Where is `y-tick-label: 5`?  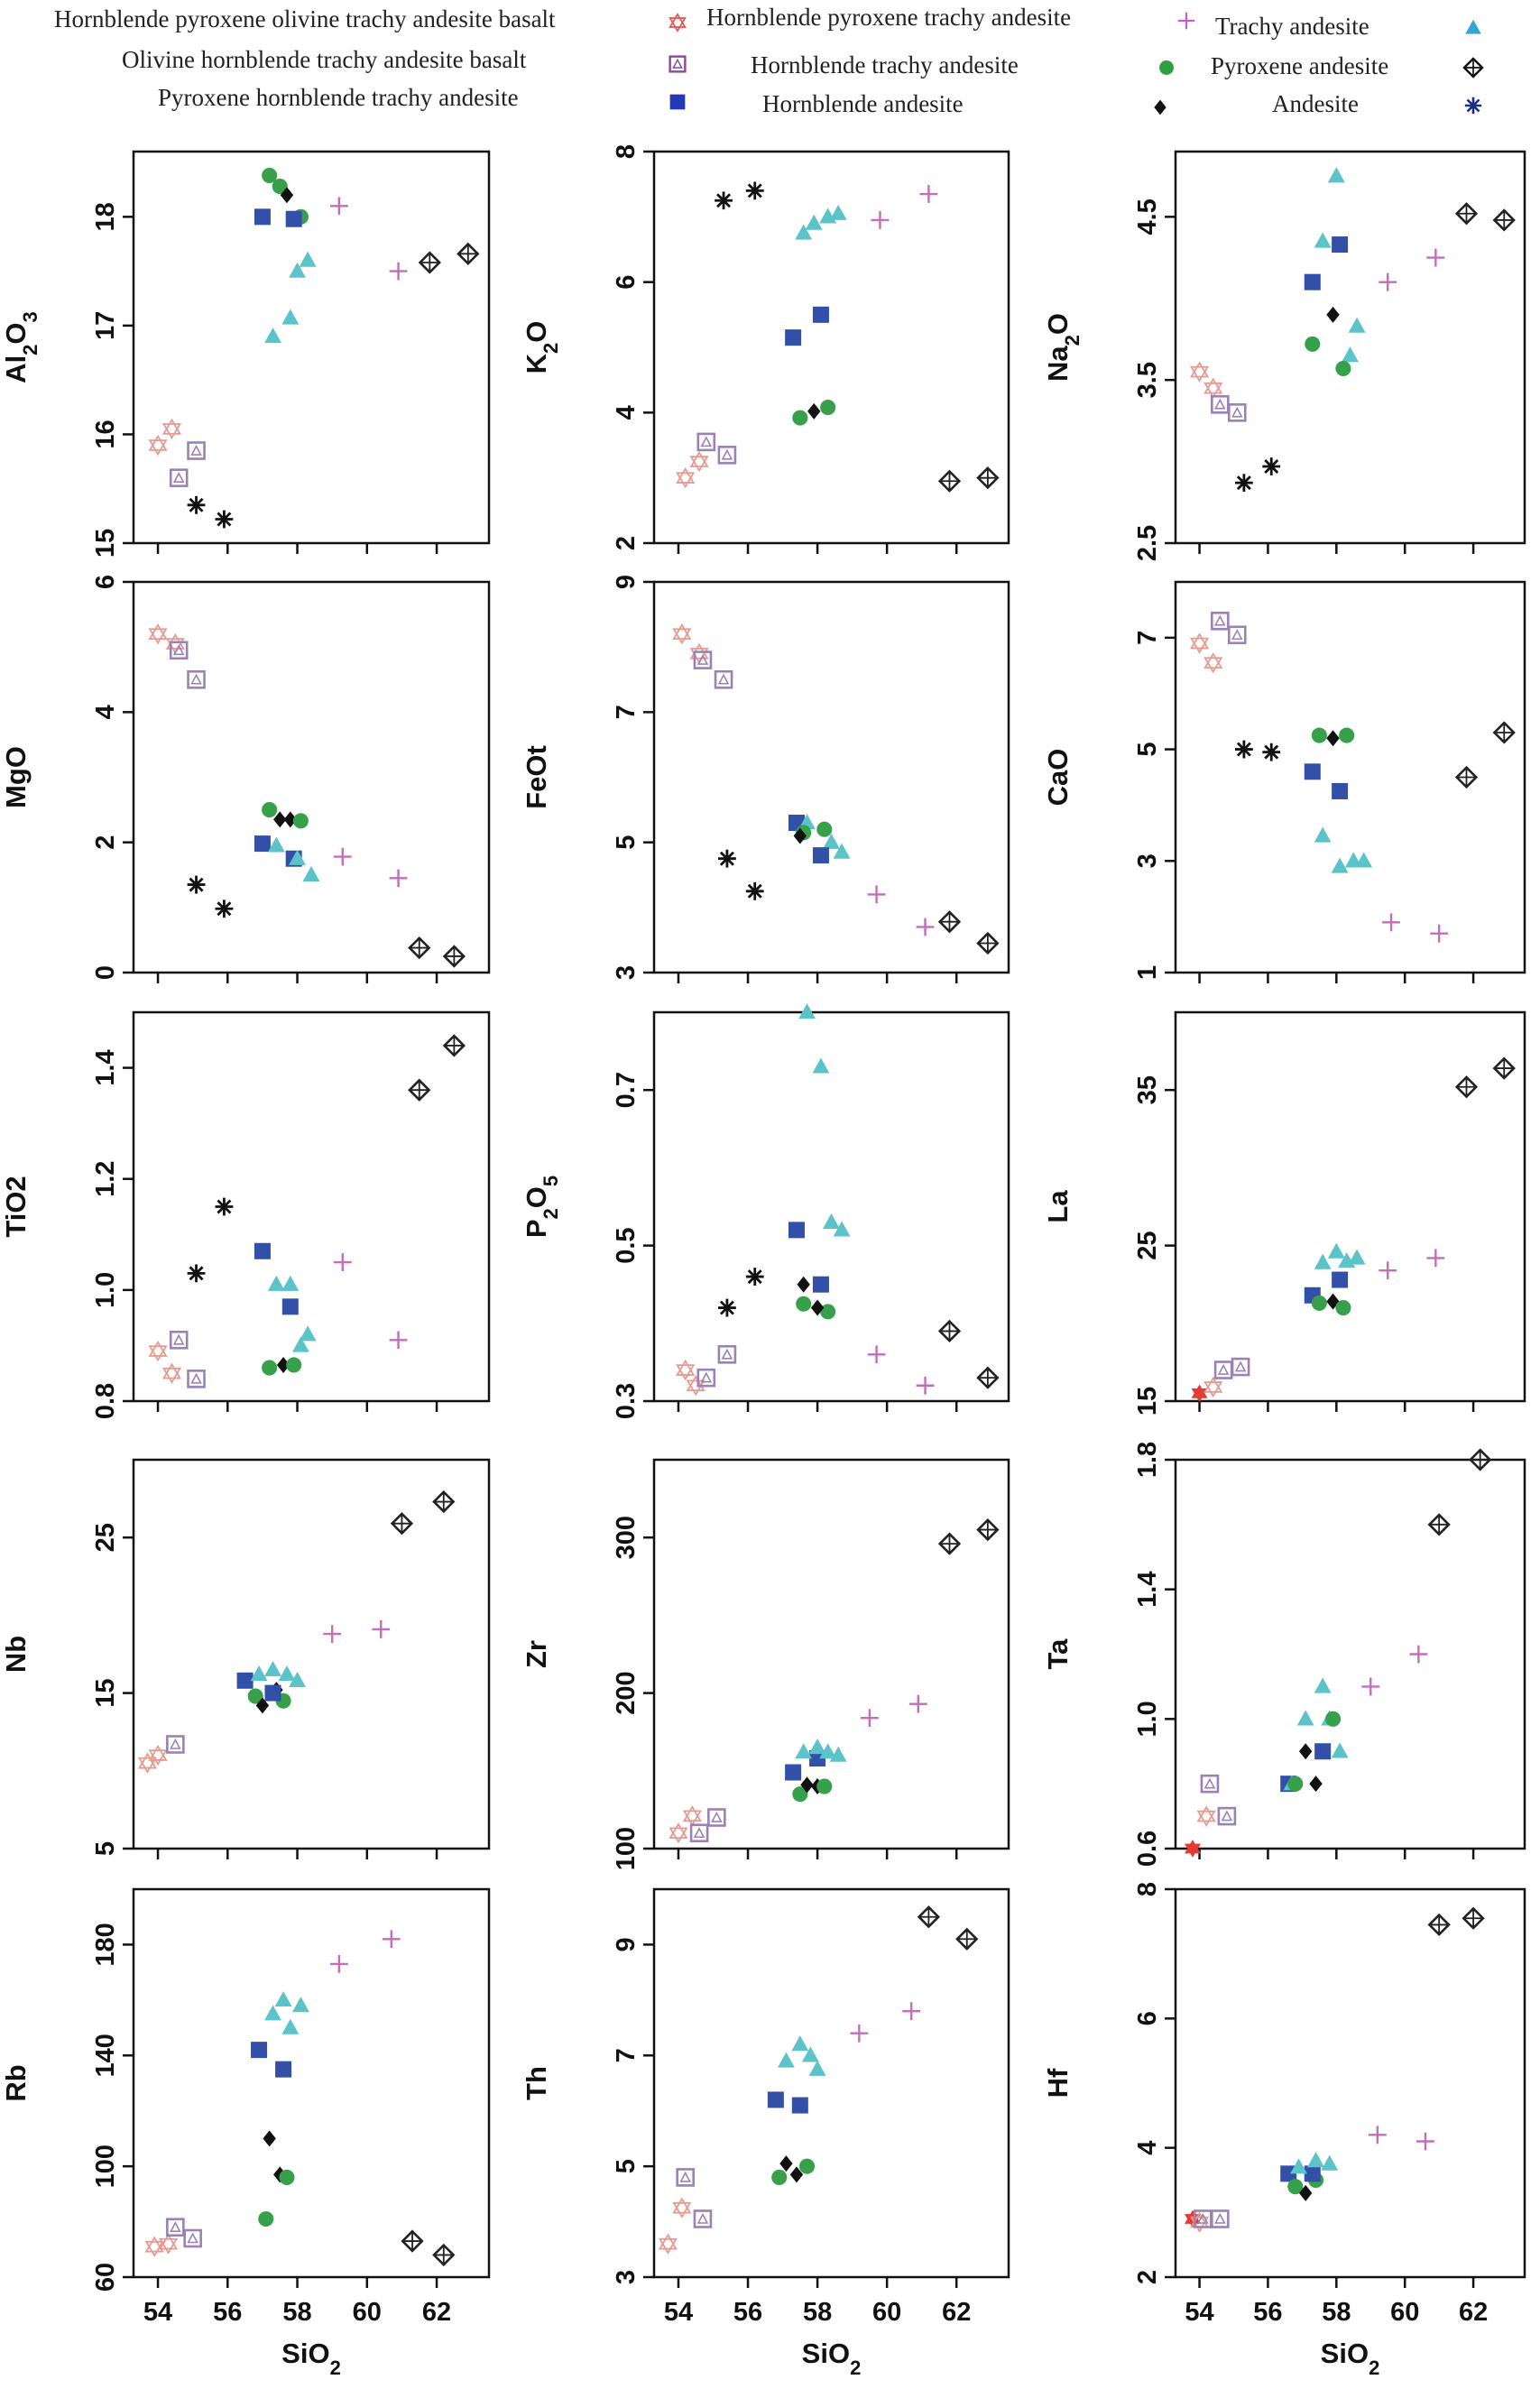 y-tick-label: 5 is located at coordinates (626, 2166).